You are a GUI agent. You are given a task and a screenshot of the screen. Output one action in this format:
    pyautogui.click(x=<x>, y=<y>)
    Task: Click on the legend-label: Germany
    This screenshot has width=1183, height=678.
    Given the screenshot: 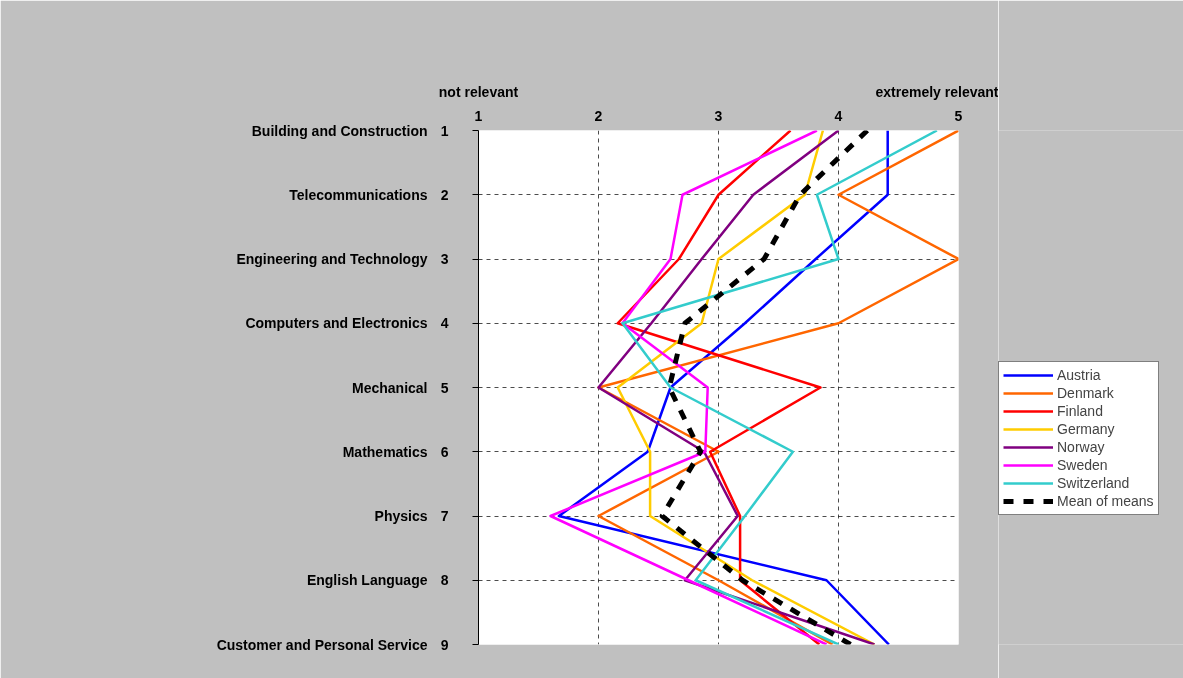 What is the action you would take?
    pyautogui.click(x=1086, y=429)
    